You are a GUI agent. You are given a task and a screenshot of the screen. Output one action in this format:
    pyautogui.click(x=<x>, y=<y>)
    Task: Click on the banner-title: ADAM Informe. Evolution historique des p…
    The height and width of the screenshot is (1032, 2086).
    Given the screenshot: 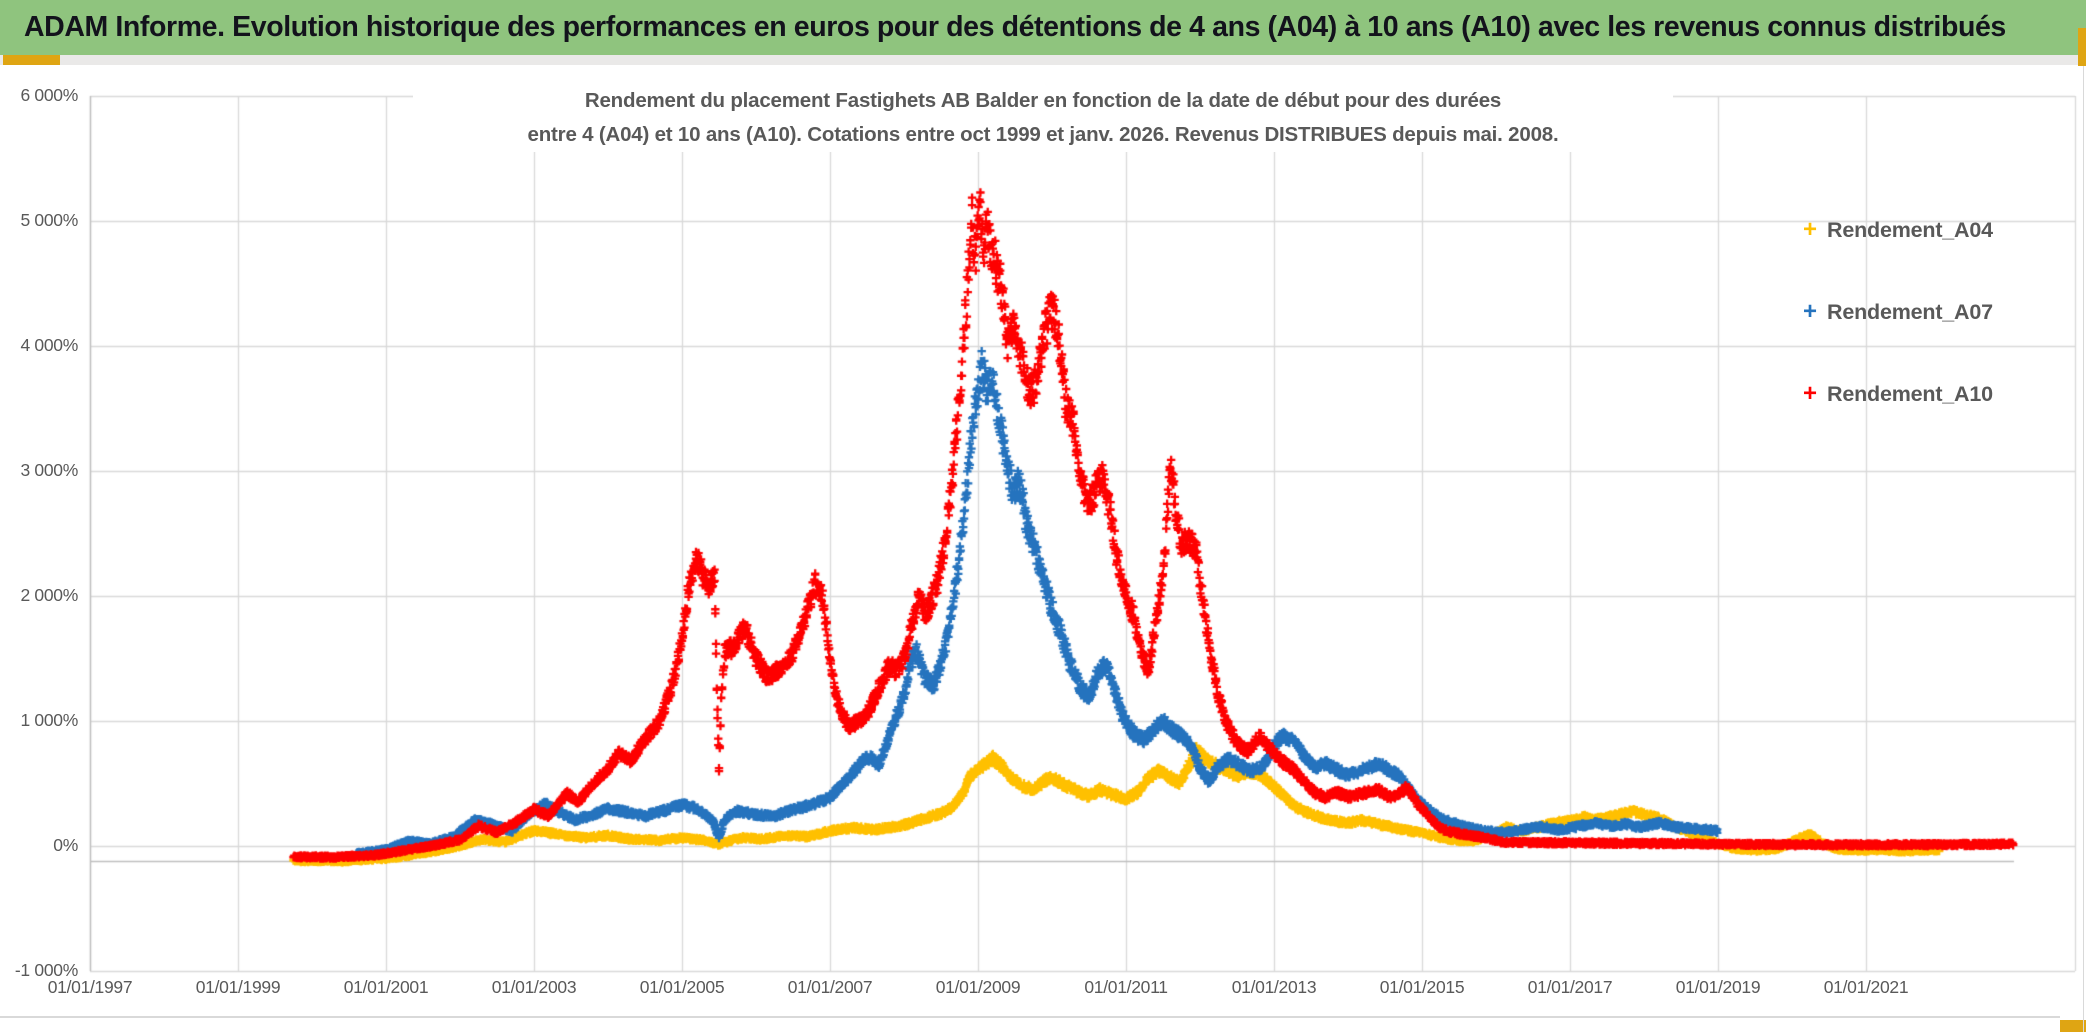 What is the action you would take?
    pyautogui.click(x=1015, y=27)
    